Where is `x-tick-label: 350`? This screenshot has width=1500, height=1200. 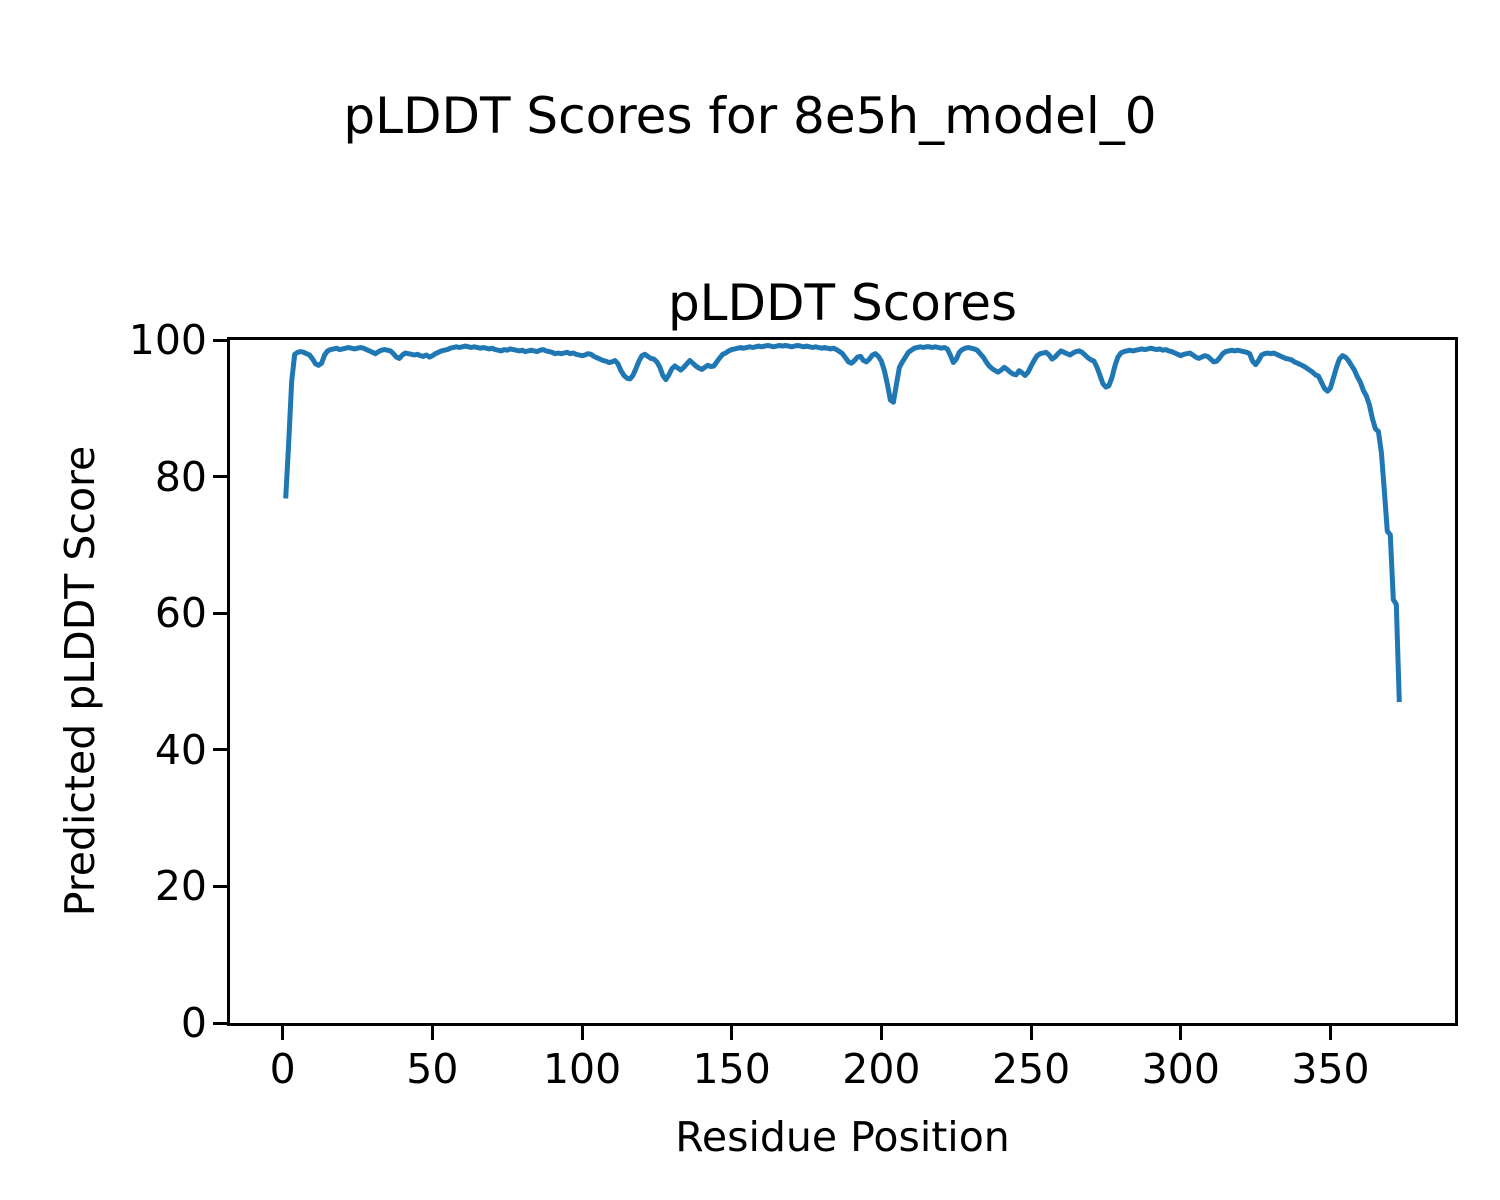
x-tick-label: 350 is located at coordinates (1330, 1069).